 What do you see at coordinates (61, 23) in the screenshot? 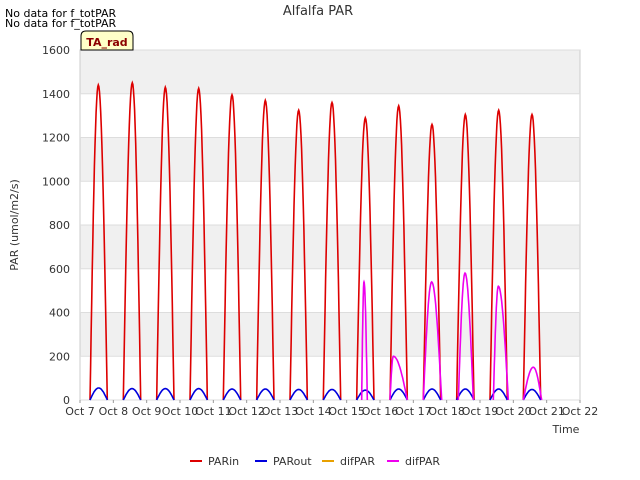
I see `no-data-note-2: No data for f_totPAR` at bounding box center [61, 23].